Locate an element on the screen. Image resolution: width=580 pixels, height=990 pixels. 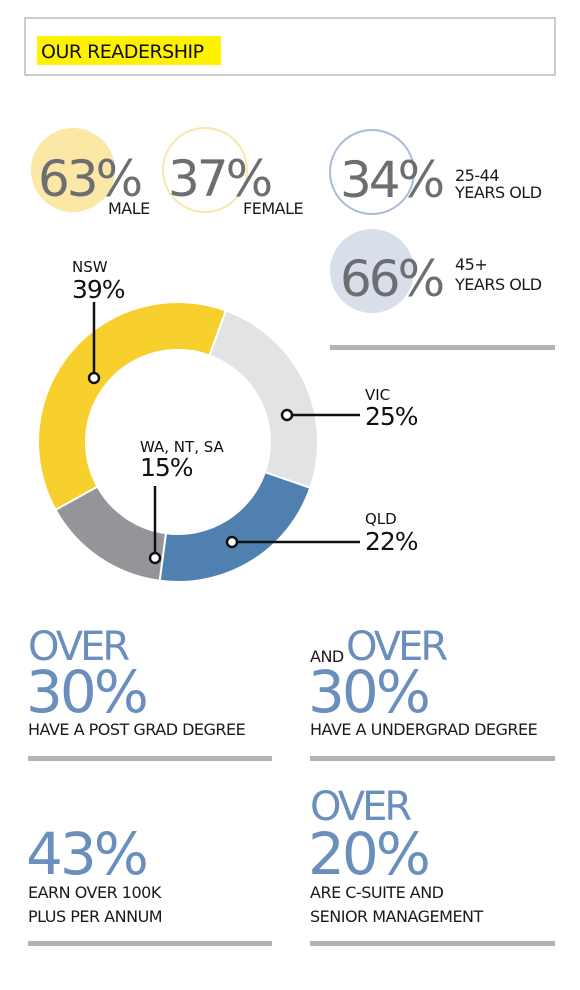
male-circle is located at coordinates (73, 170).